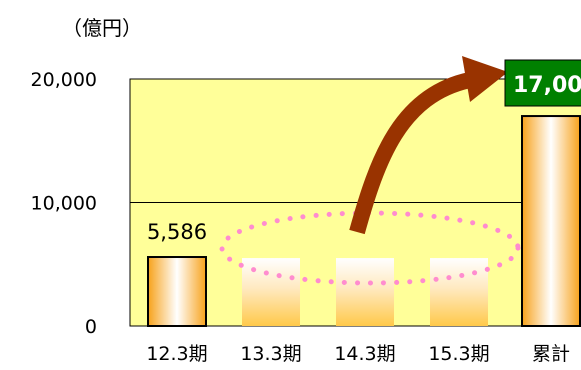 The image size is (581, 370). I want to click on y-axis-ticks: 0 10,000 20,000, so click(64, 203).